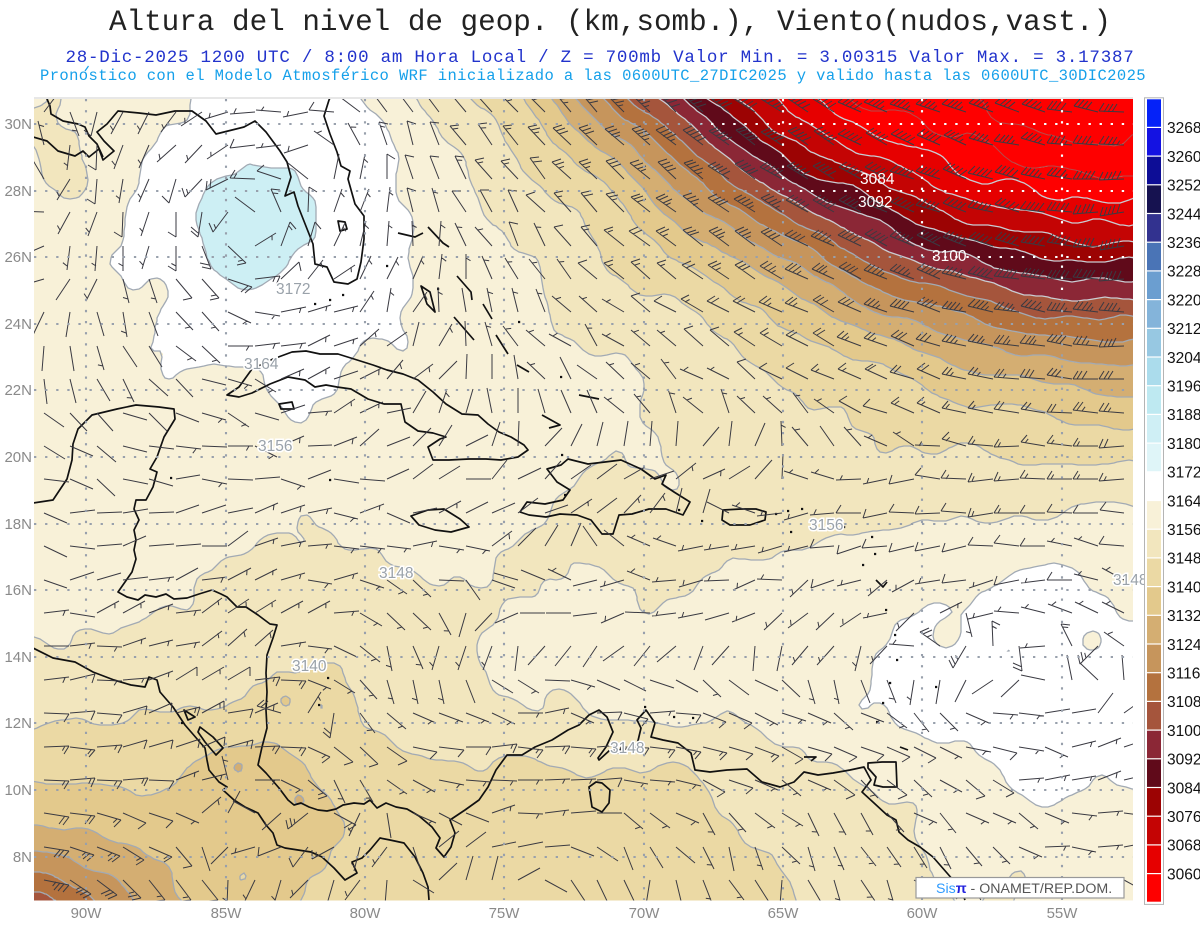 The height and width of the screenshot is (927, 1200). I want to click on svg-text: 3124, so click(1183, 645).